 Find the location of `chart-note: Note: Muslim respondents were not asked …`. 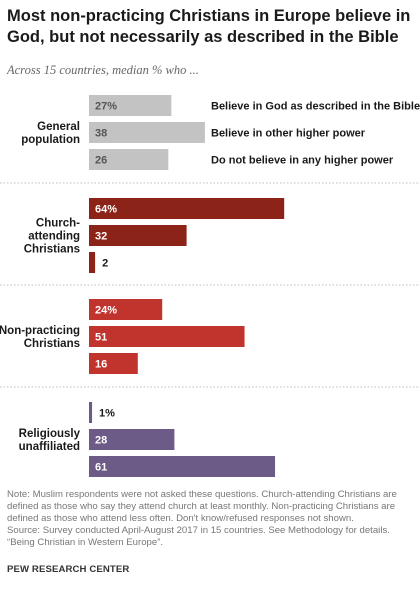

chart-note: Note: Muslim respondents were not asked … is located at coordinates (202, 507).